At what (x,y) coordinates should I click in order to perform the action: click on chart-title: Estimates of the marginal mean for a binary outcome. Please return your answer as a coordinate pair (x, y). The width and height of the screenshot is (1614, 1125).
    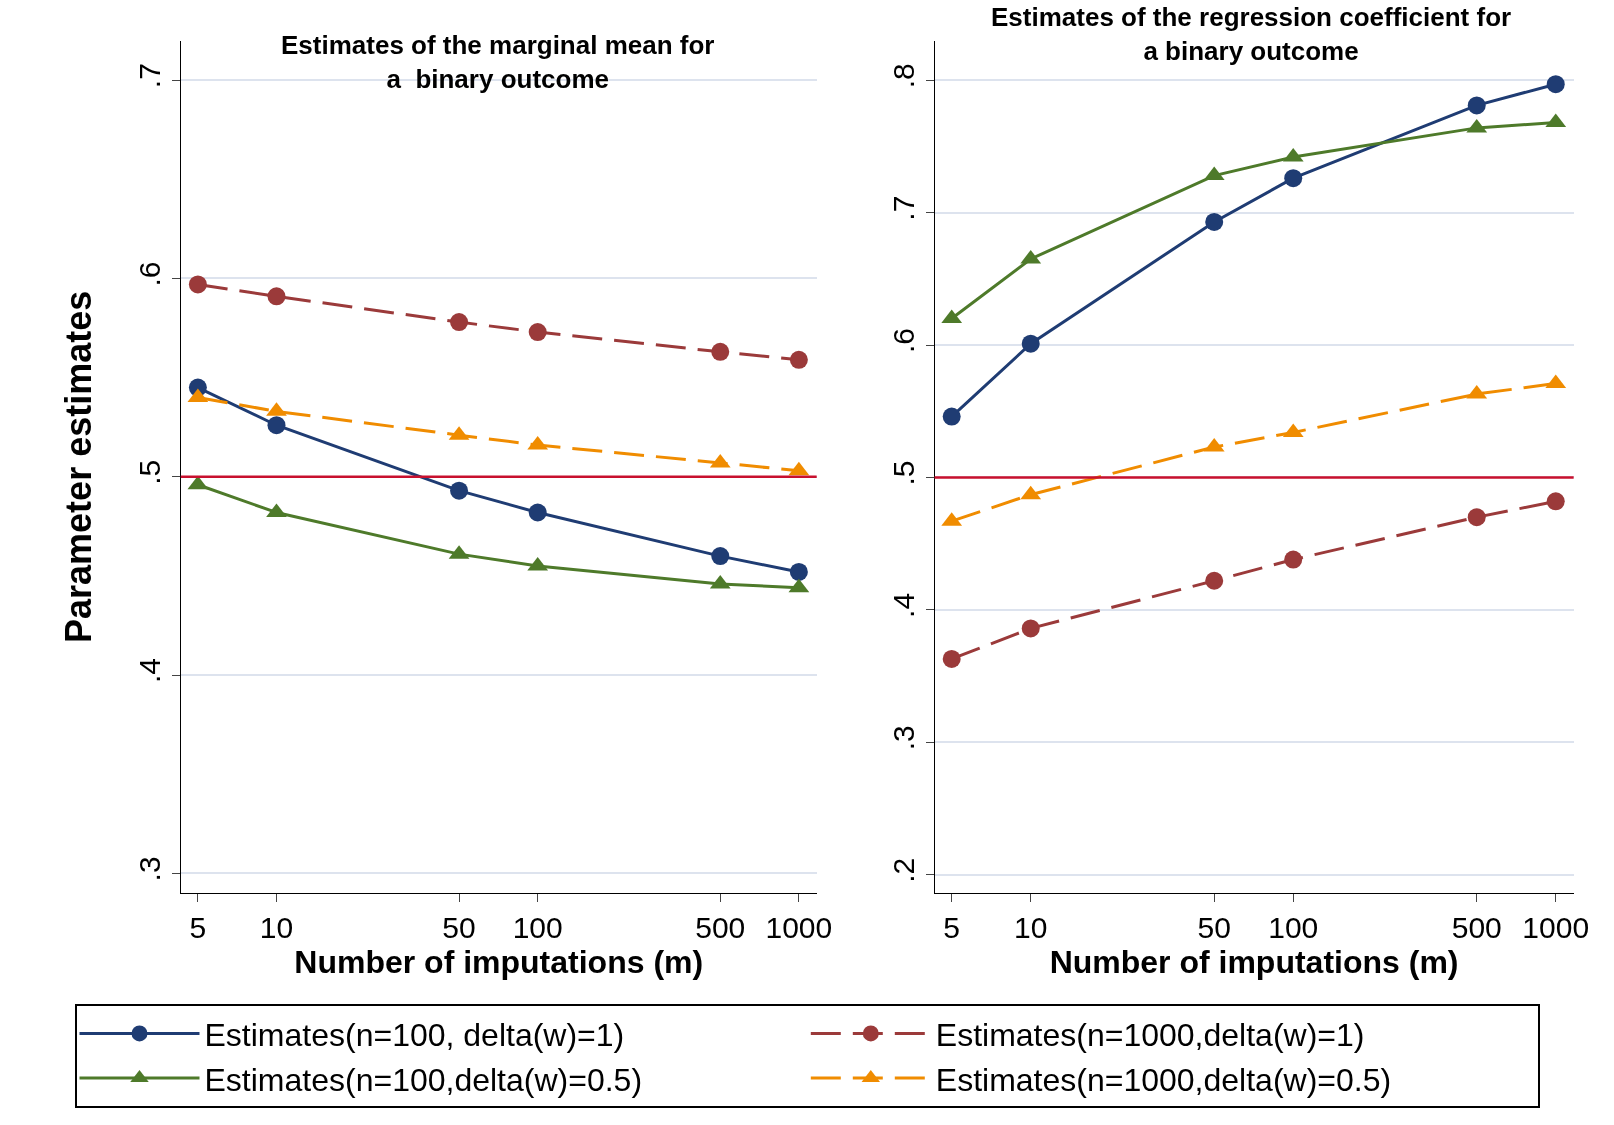
    Looking at the image, I should click on (498, 62).